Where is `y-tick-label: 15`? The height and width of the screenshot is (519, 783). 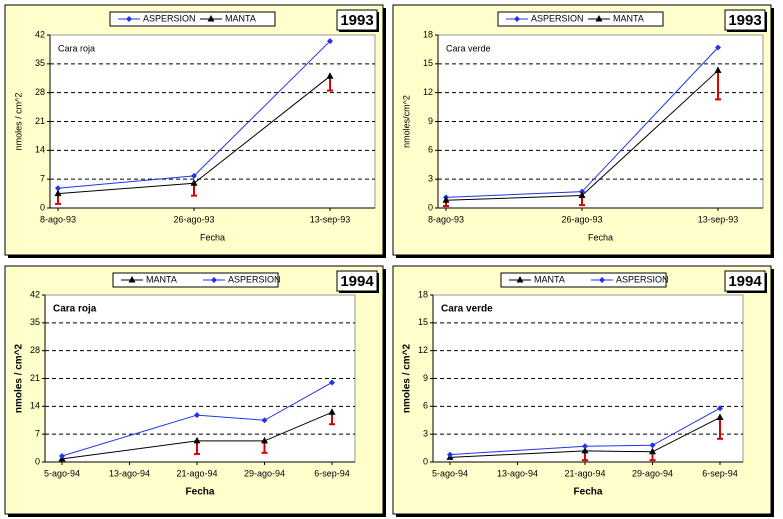 y-tick-label: 15 is located at coordinates (423, 322).